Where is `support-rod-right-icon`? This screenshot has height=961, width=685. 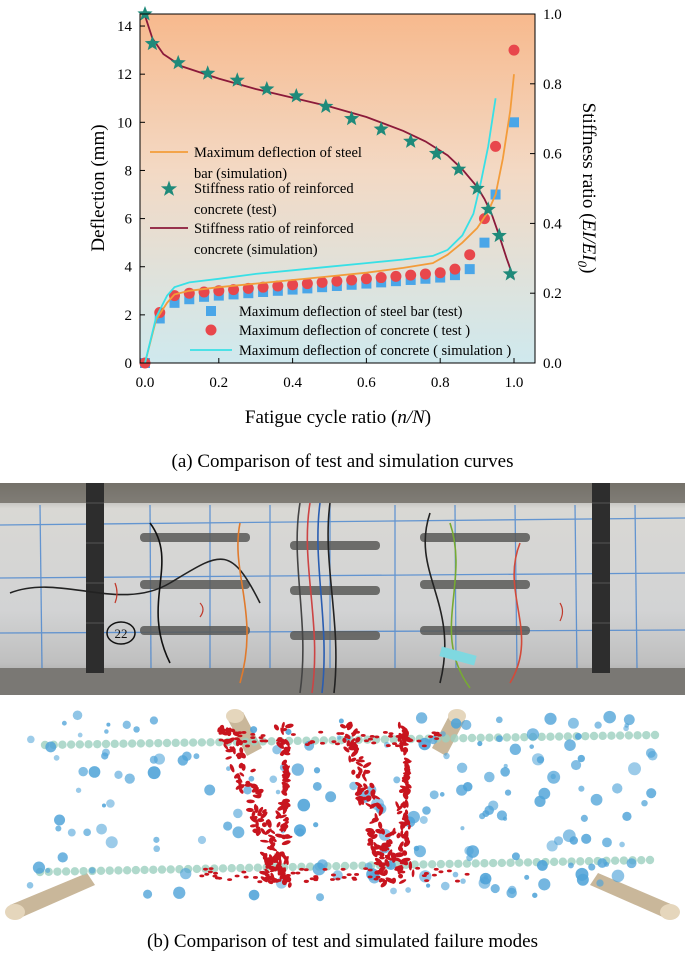
support-rod-right-icon is located at coordinates (601, 578).